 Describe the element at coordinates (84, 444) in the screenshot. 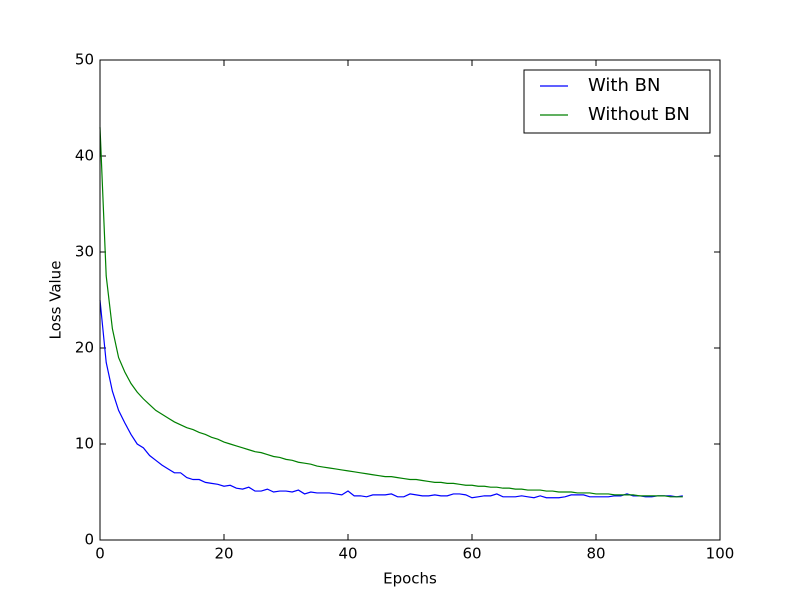

I see `y-tick-label: 10` at that location.